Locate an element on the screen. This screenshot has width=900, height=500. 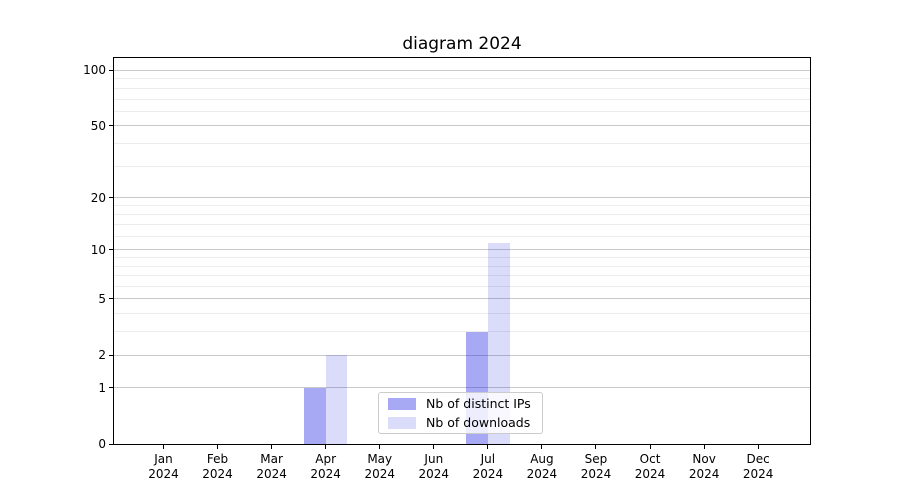
x-tick-month: Dec is located at coordinates (758, 459).